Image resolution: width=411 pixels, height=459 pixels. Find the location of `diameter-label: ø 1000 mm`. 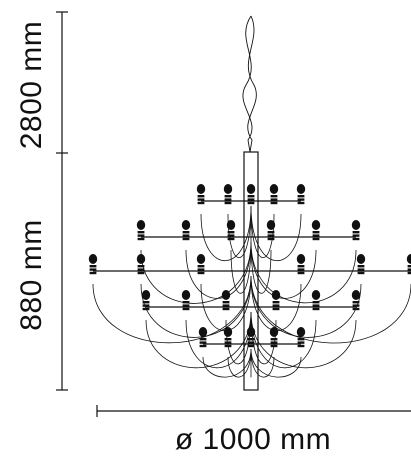

diameter-label: ø 1000 mm is located at coordinates (253, 439).